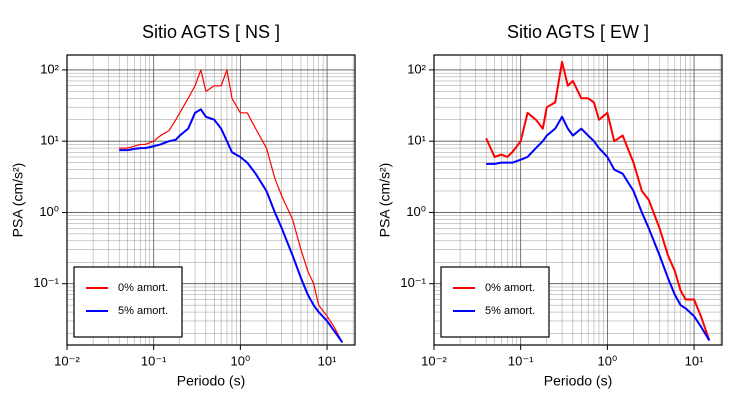 The image size is (730, 400). What do you see at coordinates (211, 32) in the screenshot?
I see `chart-title: Sitio AGTS [ NS ]` at bounding box center [211, 32].